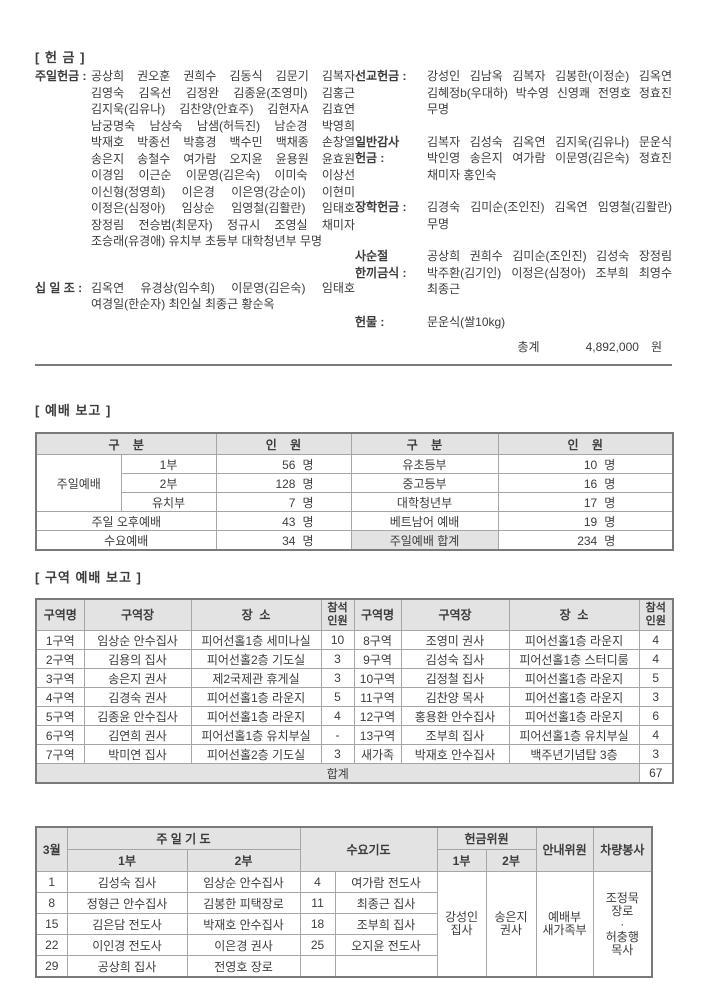 This screenshot has width=708, height=992. I want to click on table-header-row: 1부 2부 1부 2부, so click(344, 860).